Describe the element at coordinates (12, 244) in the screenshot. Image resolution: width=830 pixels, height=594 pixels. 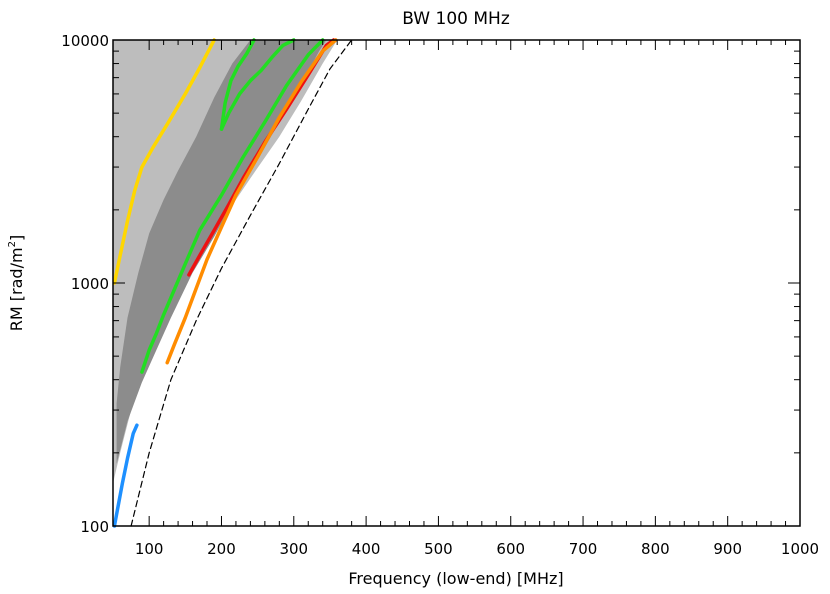
I see `y-axis-label-superscript: 2` at that location.